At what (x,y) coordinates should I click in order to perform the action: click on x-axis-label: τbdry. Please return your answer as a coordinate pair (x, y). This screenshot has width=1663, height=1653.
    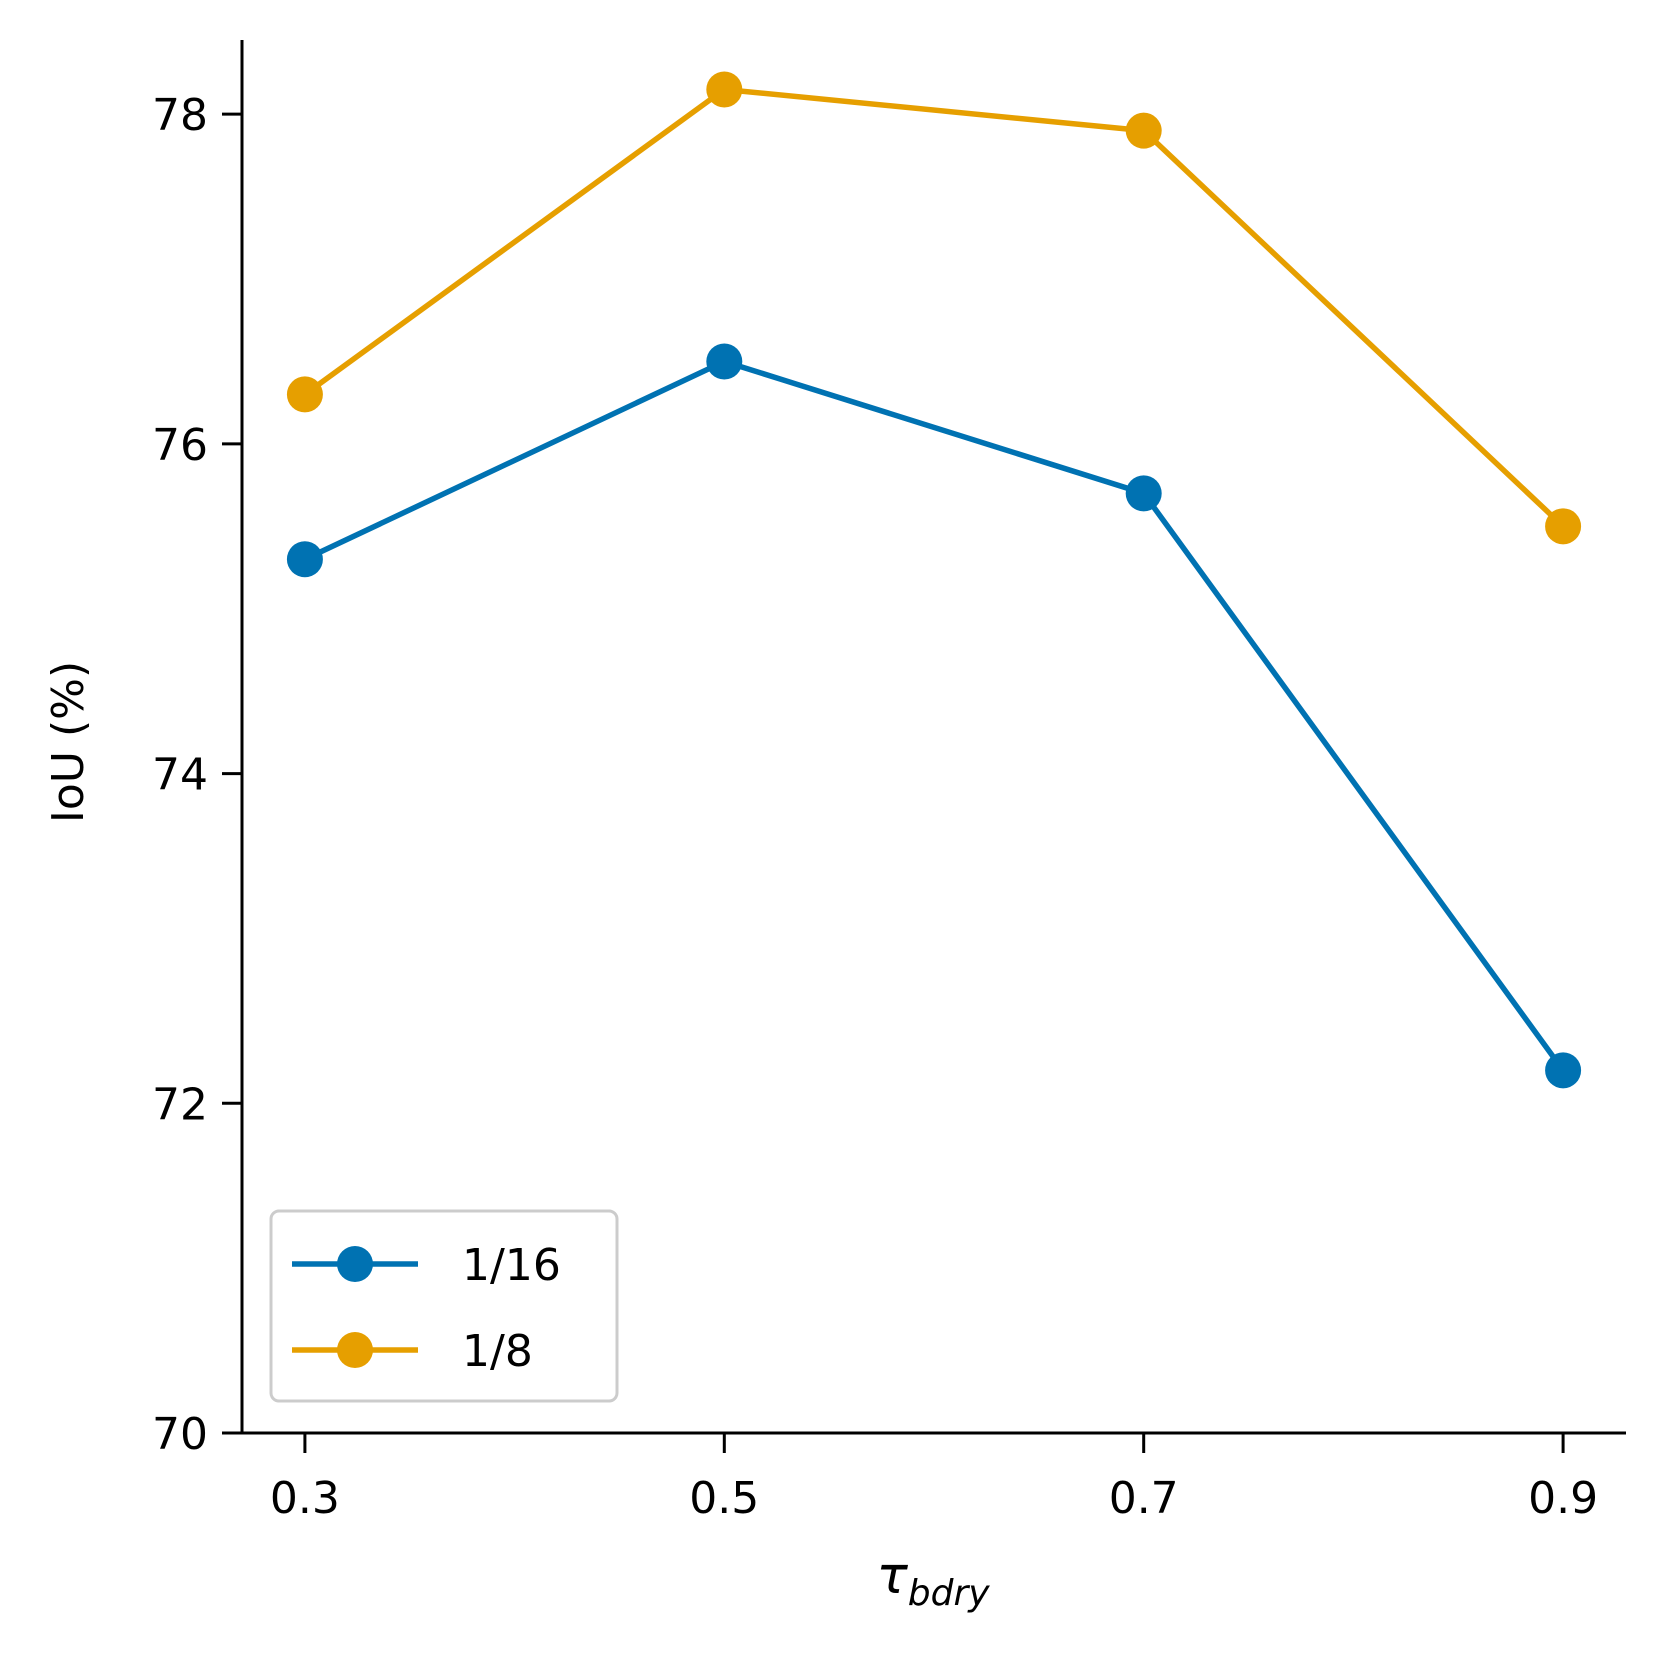
    Looking at the image, I should click on (933, 1580).